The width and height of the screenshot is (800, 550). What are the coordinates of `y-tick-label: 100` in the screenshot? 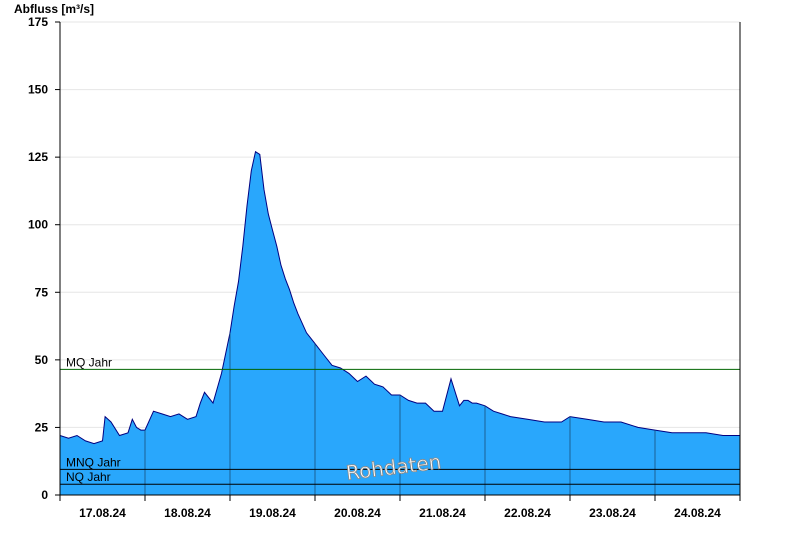 It's located at (38, 225).